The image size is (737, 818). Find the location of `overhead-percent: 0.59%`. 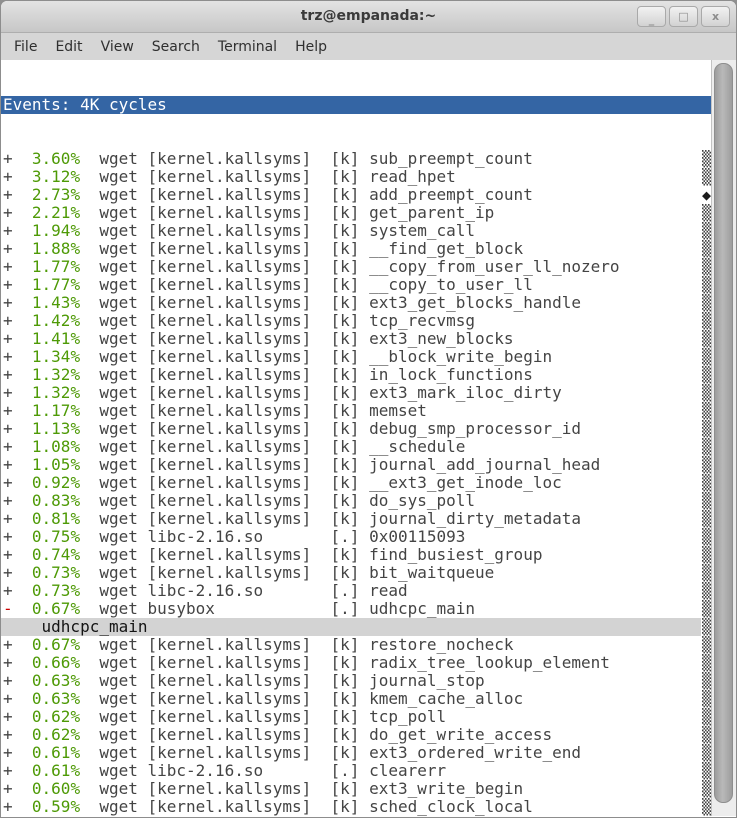

overhead-percent: 0.59% is located at coordinates (56, 807).